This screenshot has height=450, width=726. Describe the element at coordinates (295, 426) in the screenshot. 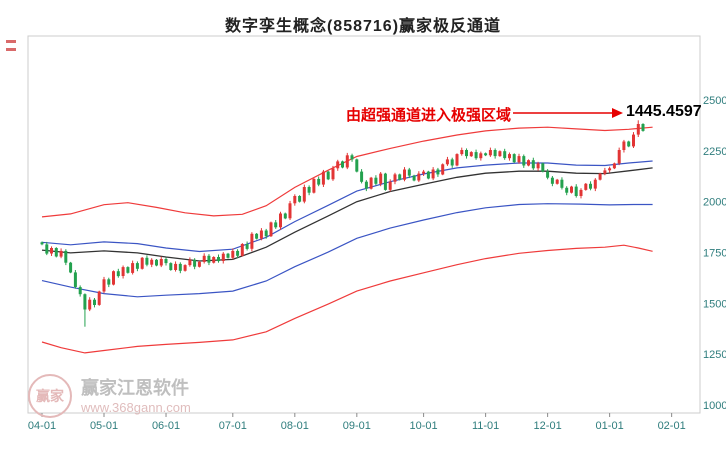

I see `svg-text: 08-01` at that location.